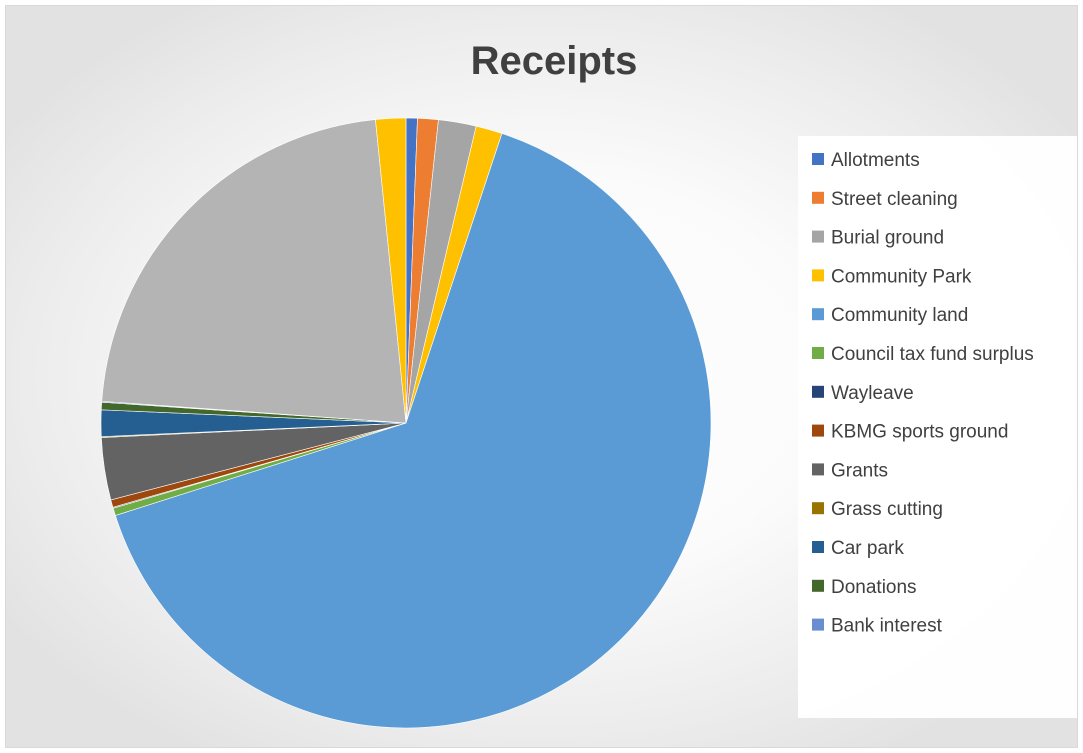 The height and width of the screenshot is (753, 1083). I want to click on legend-swatch-car-park, so click(818, 547).